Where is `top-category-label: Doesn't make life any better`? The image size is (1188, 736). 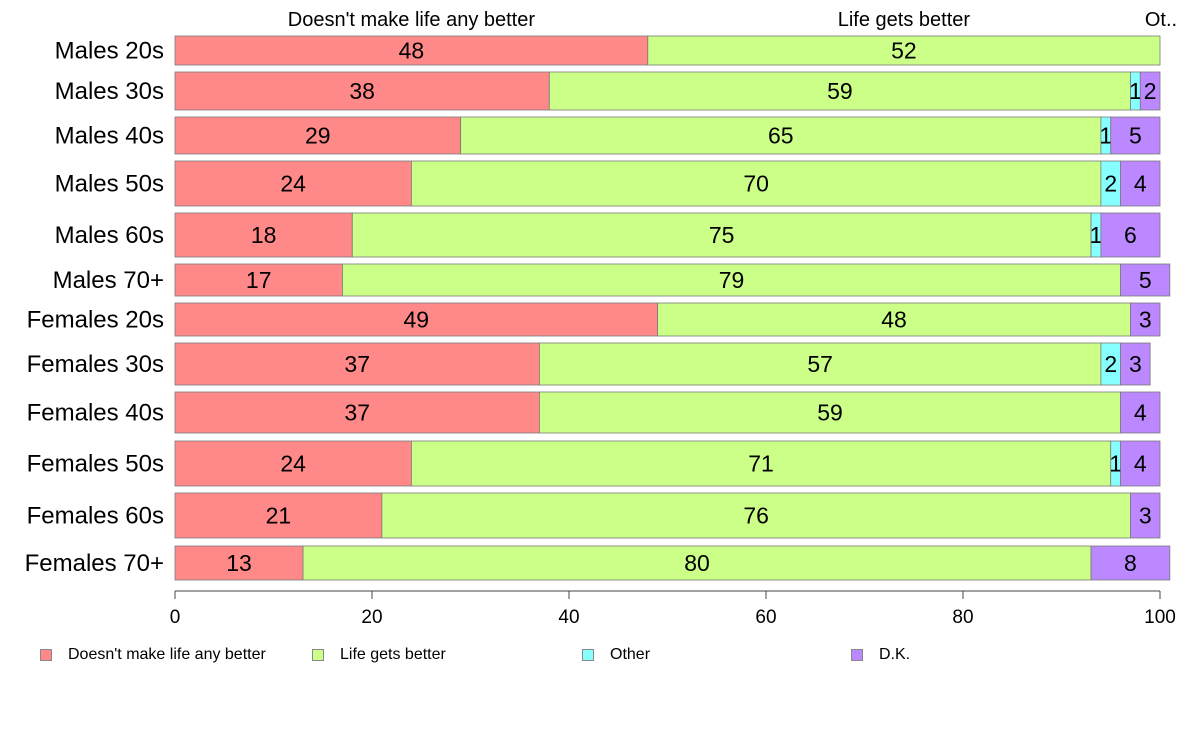 top-category-label: Doesn't make life any better is located at coordinates (412, 20).